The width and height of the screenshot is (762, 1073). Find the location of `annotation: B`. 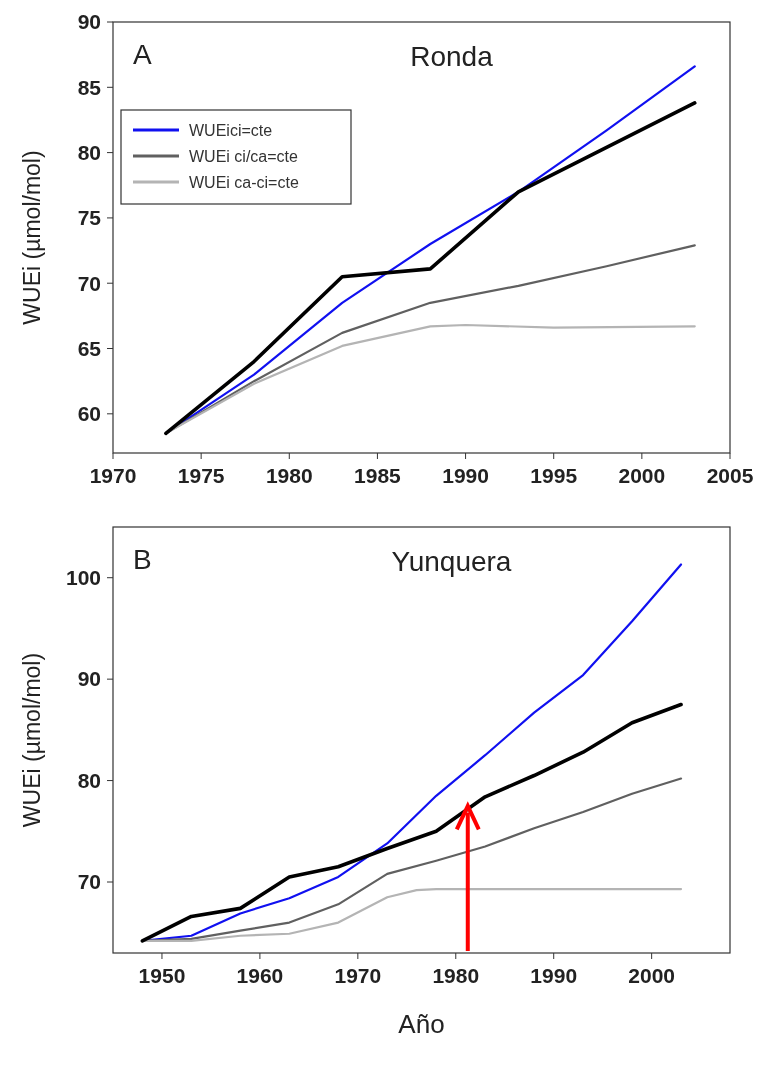

annotation: B is located at coordinates (142, 559).